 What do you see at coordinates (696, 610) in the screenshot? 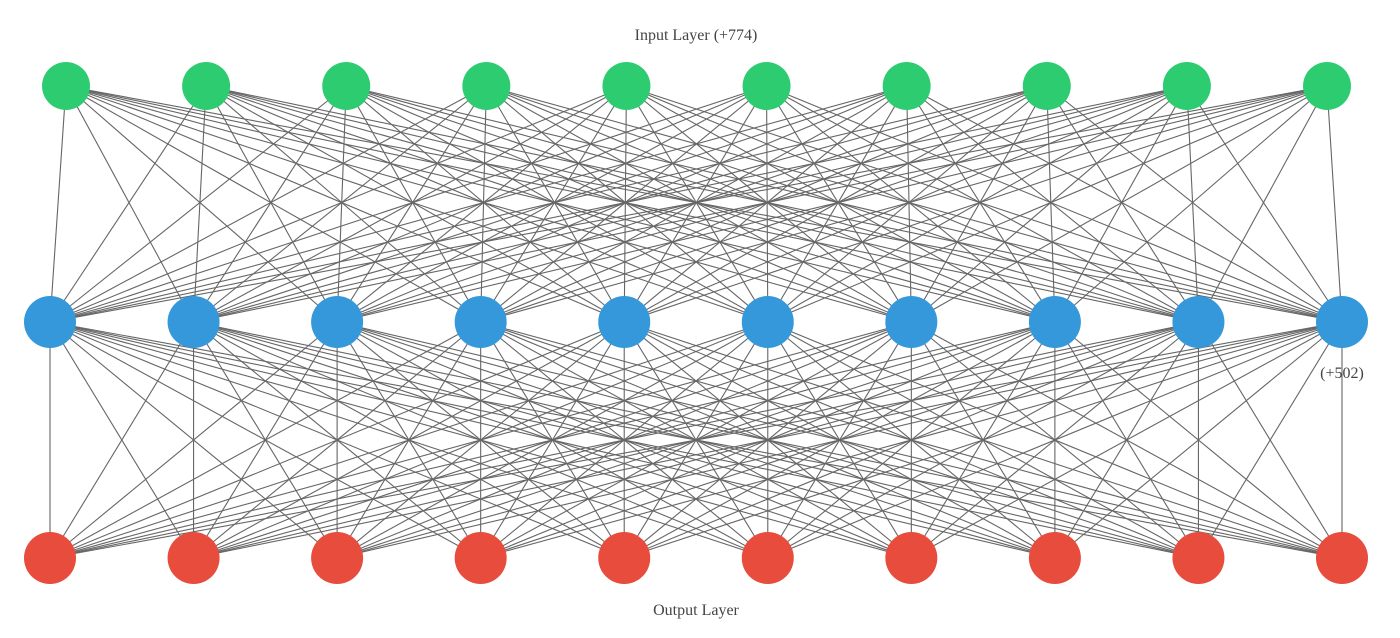
I see `output-layer-label: Output Layer` at bounding box center [696, 610].